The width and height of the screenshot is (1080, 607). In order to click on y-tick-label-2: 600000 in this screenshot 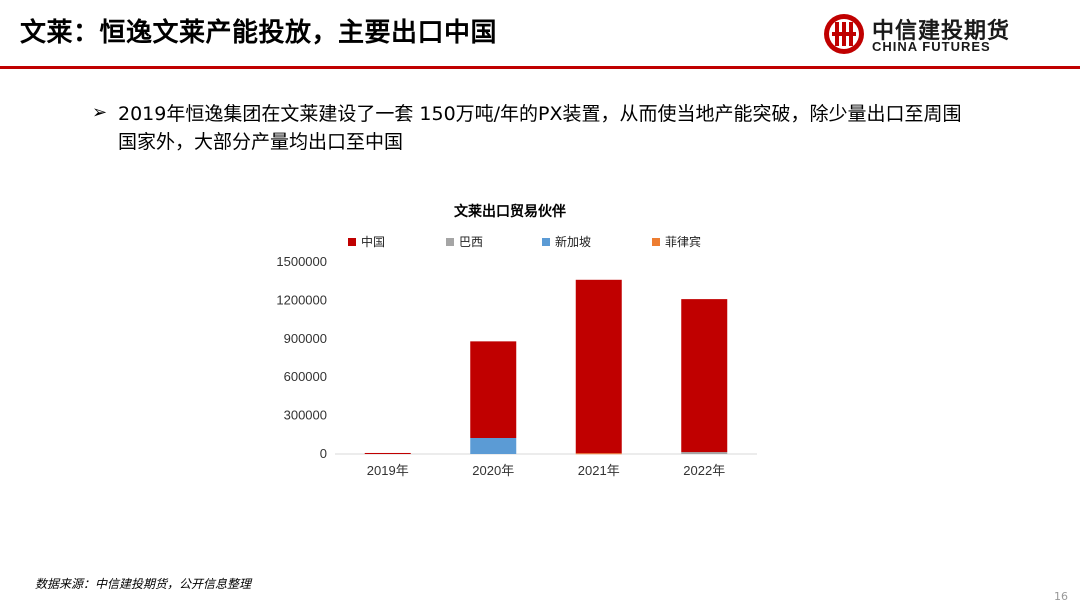, I will do `click(305, 376)`.